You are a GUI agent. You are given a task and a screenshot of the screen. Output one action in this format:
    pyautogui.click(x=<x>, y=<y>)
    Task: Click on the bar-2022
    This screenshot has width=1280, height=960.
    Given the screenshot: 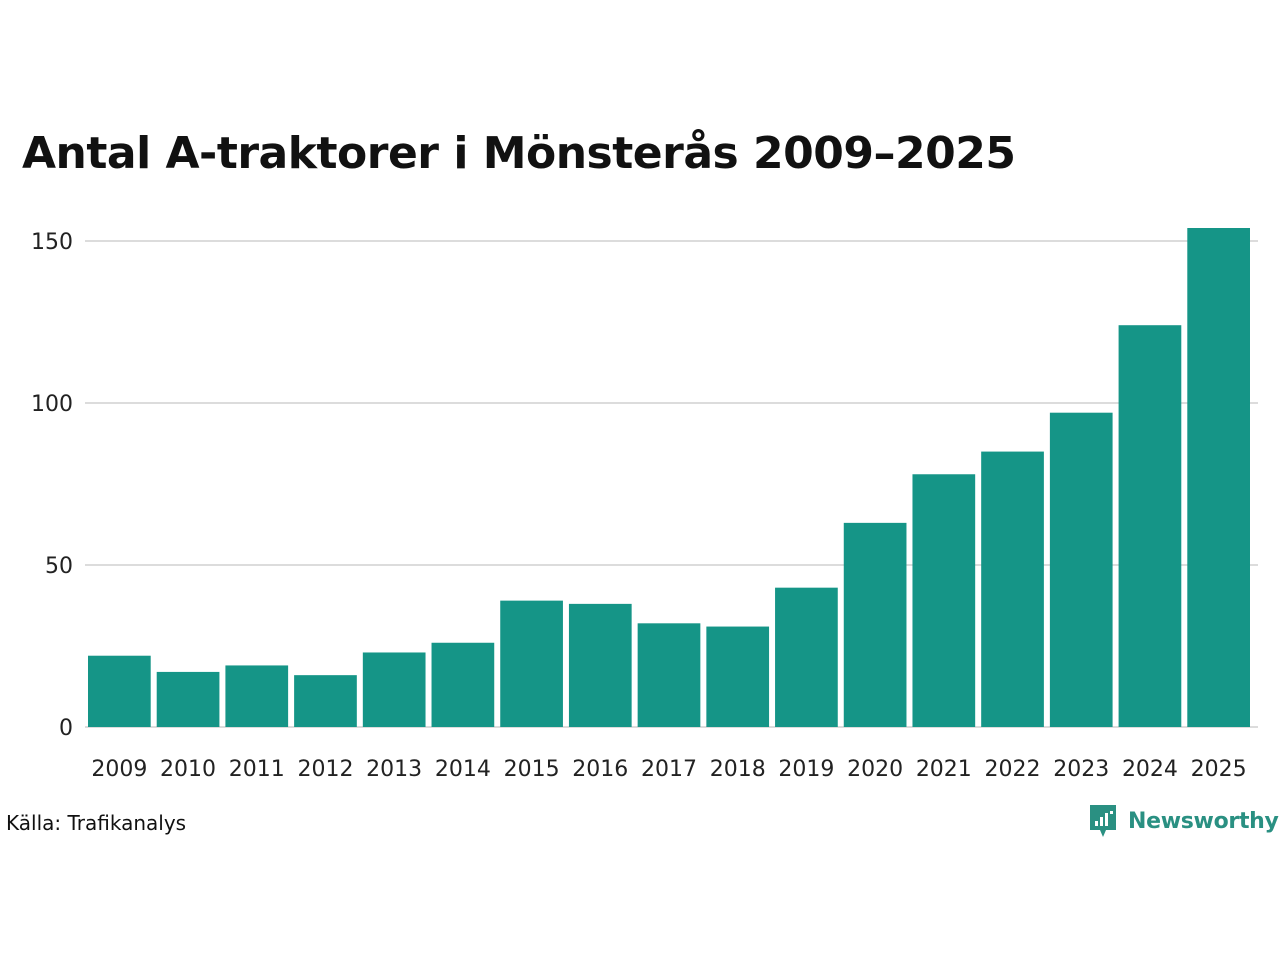 What is the action you would take?
    pyautogui.click(x=1012, y=589)
    